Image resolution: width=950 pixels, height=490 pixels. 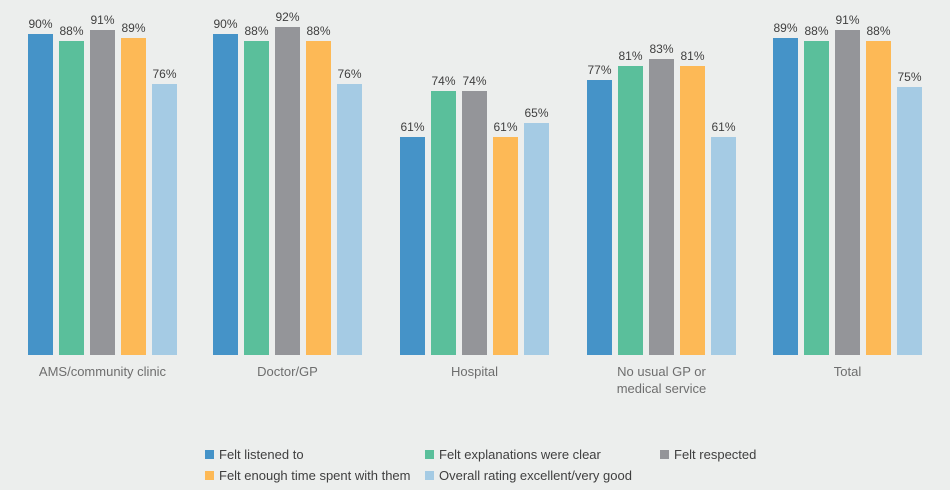 I want to click on category-label: AMS/community clinic, so click(x=102, y=371).